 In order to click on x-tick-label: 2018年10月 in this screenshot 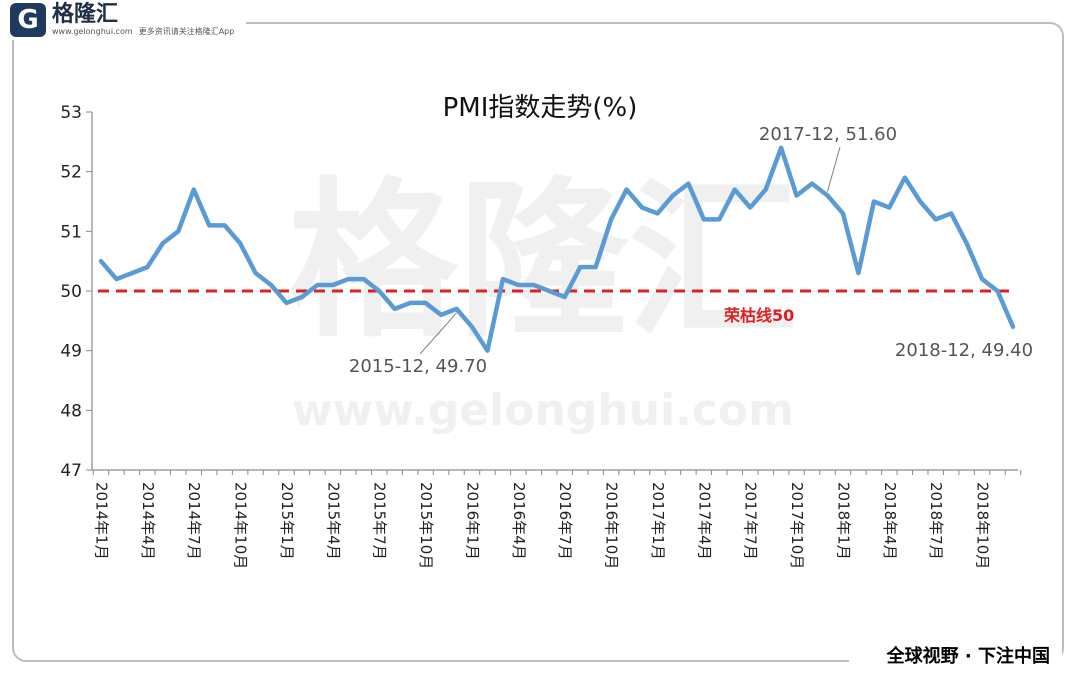, I will do `click(983, 525)`.